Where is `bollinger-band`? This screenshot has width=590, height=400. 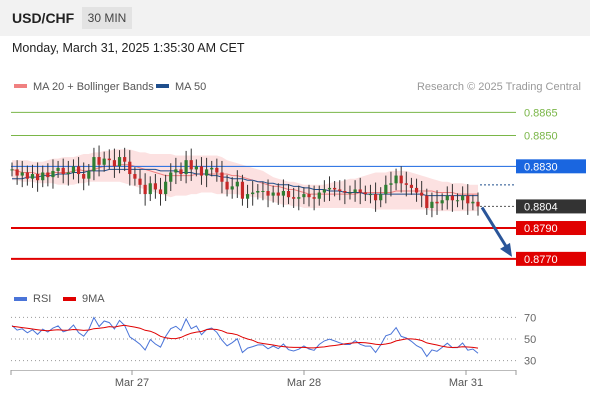 bollinger-band is located at coordinates (244, 180).